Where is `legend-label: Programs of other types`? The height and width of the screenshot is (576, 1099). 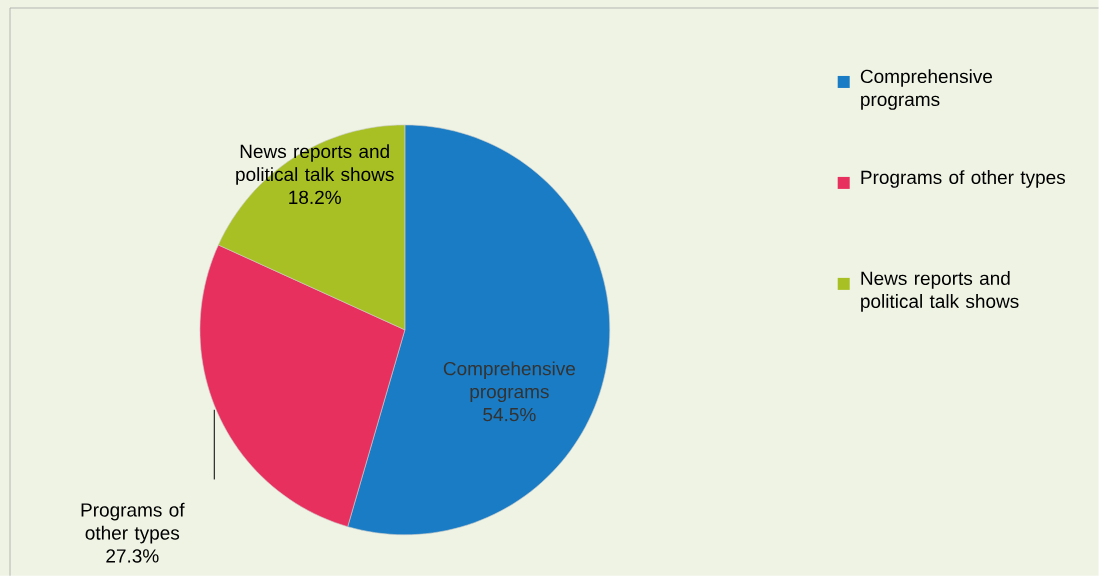
legend-label: Programs of other types is located at coordinates (963, 179).